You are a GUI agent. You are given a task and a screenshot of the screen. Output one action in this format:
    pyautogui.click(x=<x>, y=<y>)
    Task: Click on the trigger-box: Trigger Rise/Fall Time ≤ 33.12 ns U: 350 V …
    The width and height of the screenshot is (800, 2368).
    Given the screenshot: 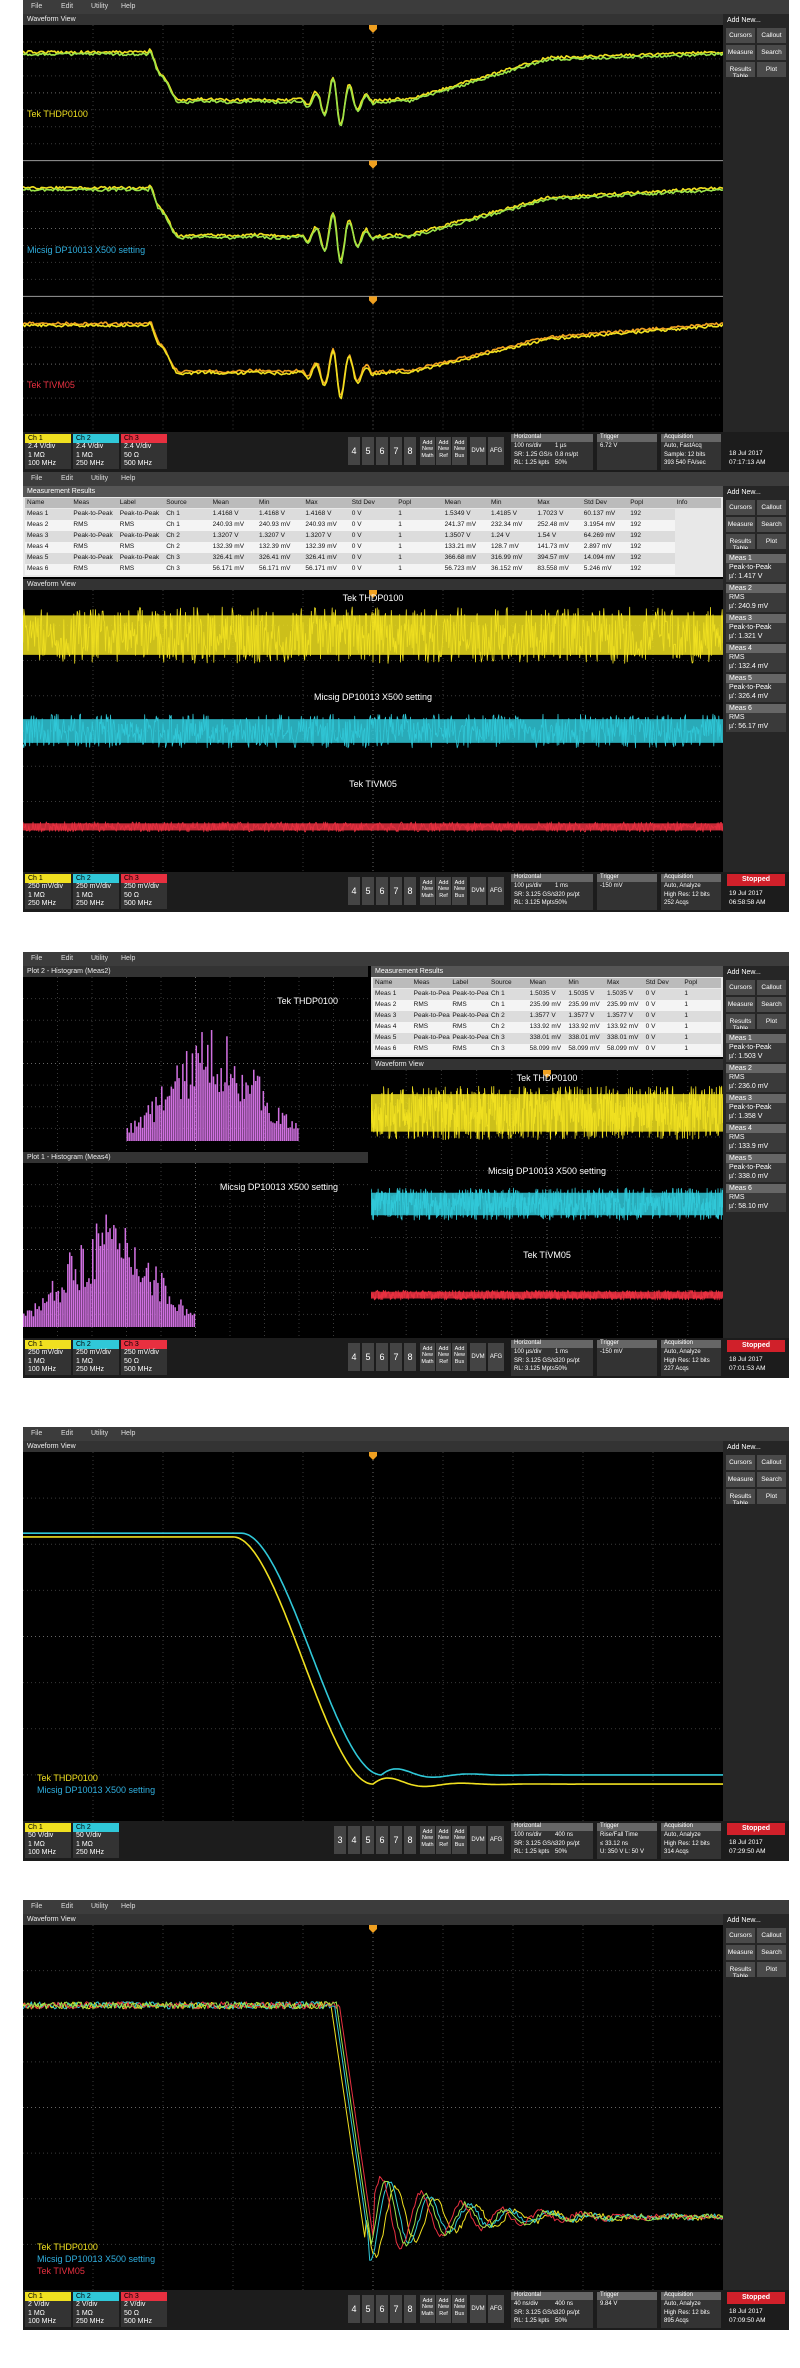 What is the action you would take?
    pyautogui.click(x=627, y=1841)
    